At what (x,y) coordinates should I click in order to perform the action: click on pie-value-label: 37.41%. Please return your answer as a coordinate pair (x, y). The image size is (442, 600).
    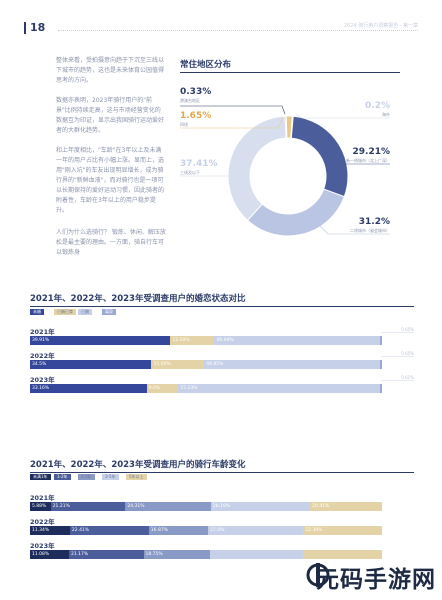
    Looking at the image, I should click on (199, 164).